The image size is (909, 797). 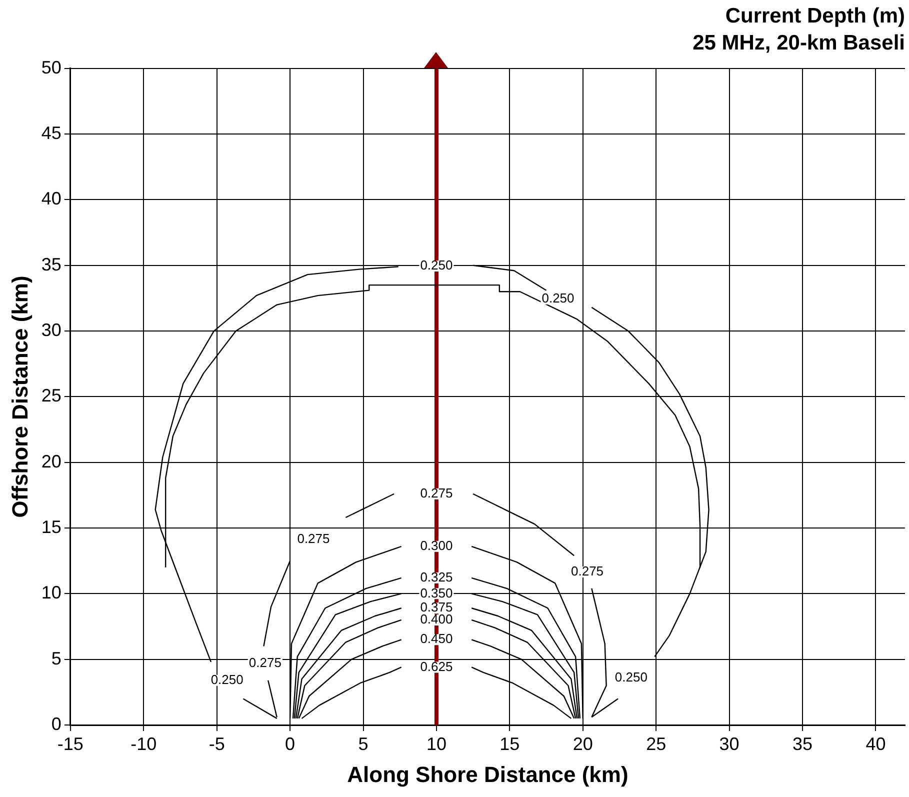 What do you see at coordinates (510, 744) in the screenshot?
I see `x-tick-label: 15` at bounding box center [510, 744].